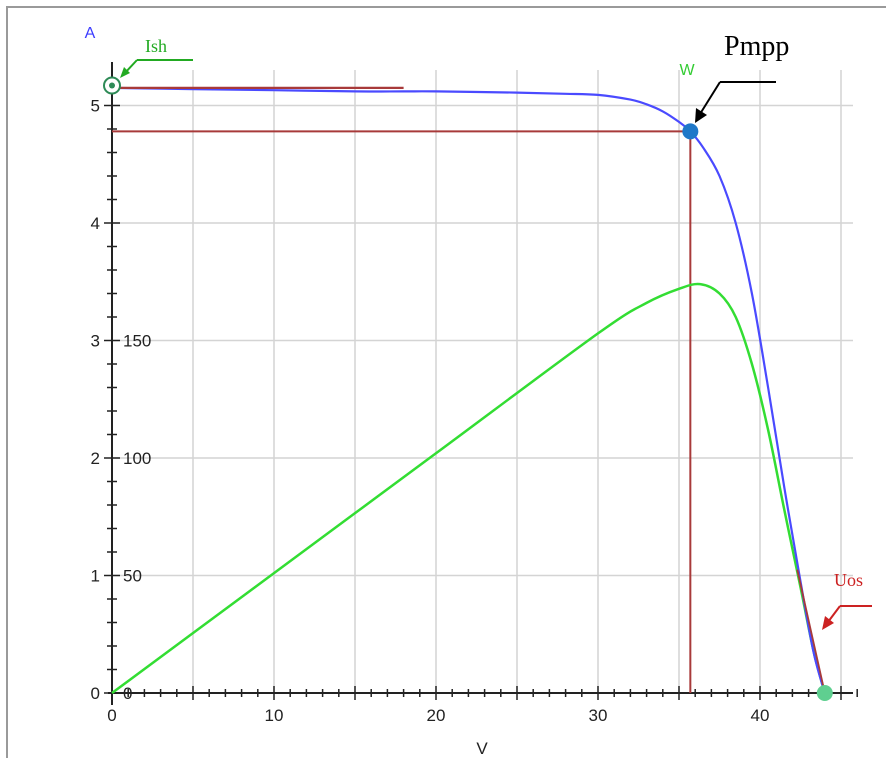  What do you see at coordinates (111, 715) in the screenshot?
I see `x-tick-label: 0` at bounding box center [111, 715].